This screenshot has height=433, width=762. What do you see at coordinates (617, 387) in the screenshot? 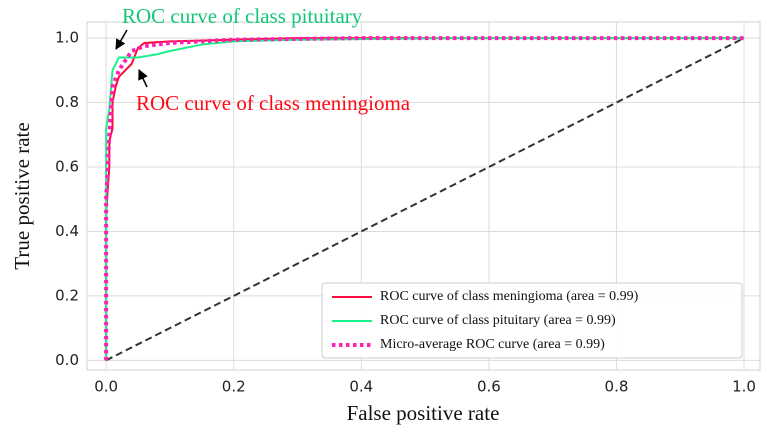
I see `x-tick-label: 0.8` at bounding box center [617, 387].